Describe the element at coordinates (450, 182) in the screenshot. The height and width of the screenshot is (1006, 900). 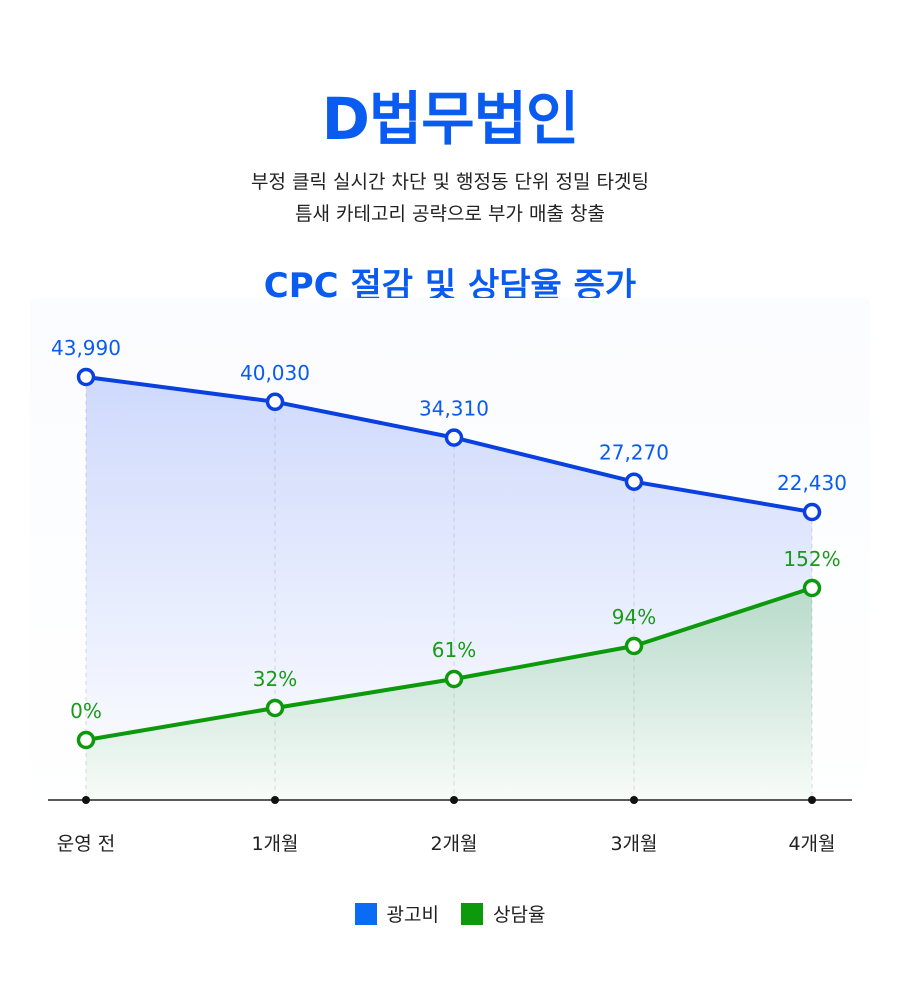
I see `subtitle-line-1: 부정 클릭 실시간 차단 및 행정동 단위 정밀 타겟팅` at that location.